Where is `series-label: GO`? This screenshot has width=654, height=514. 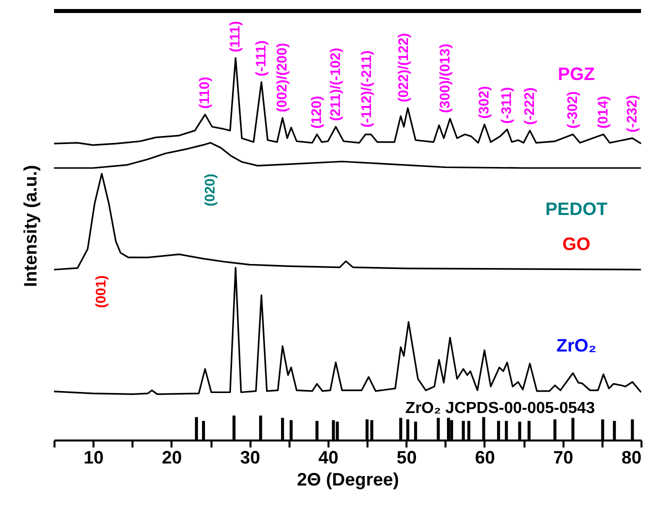 series-label: GO is located at coordinates (576, 244).